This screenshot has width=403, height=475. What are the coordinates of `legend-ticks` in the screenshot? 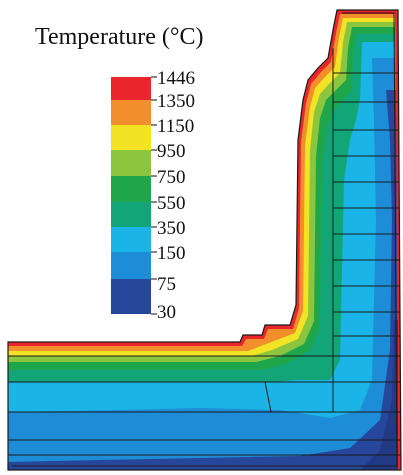 It's located at (154, 195).